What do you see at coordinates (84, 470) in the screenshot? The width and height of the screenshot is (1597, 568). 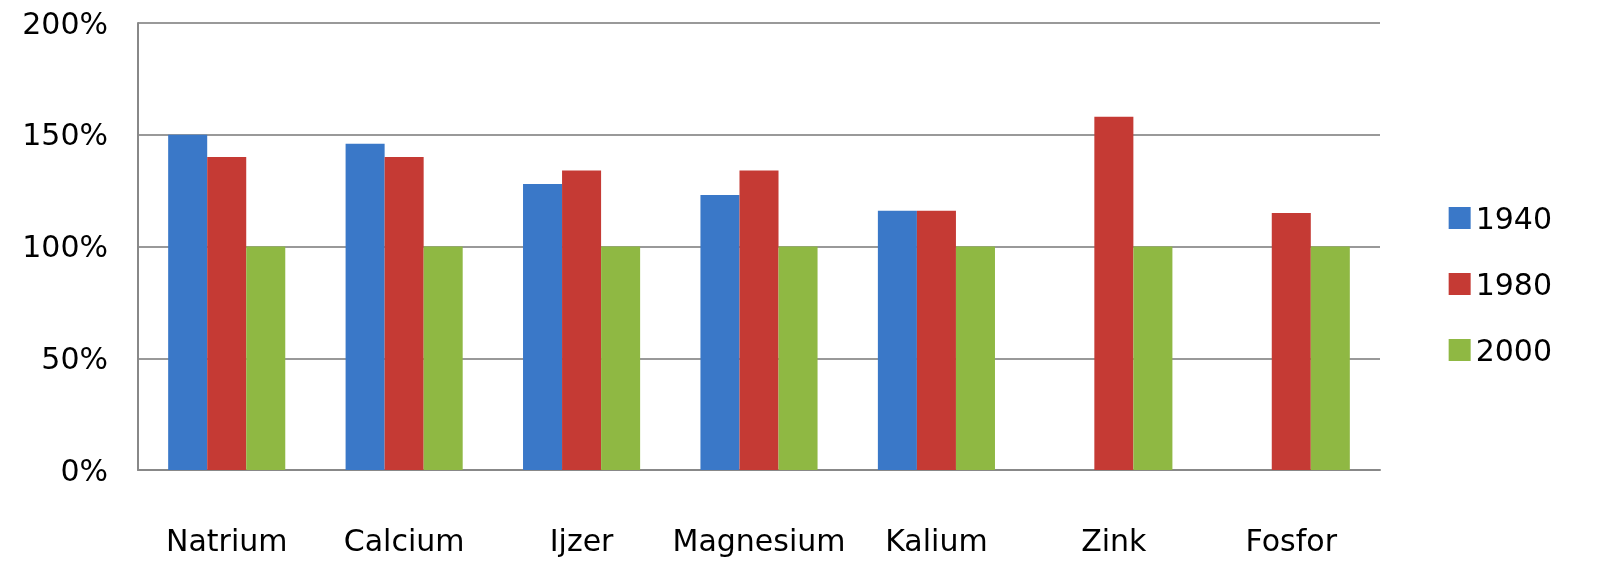 I see `y-tick-label: 0%` at bounding box center [84, 470].